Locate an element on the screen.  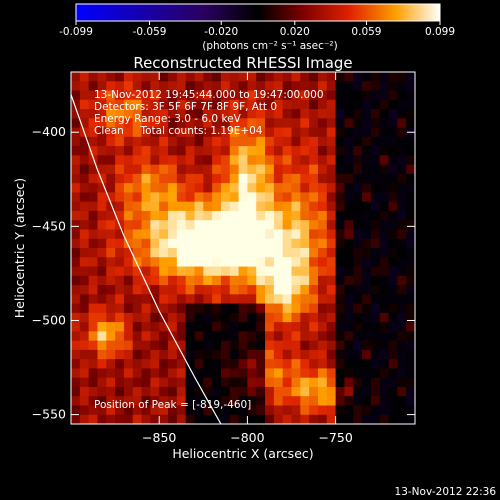
colorbar-tick-label: 0.059 is located at coordinates (366, 32).